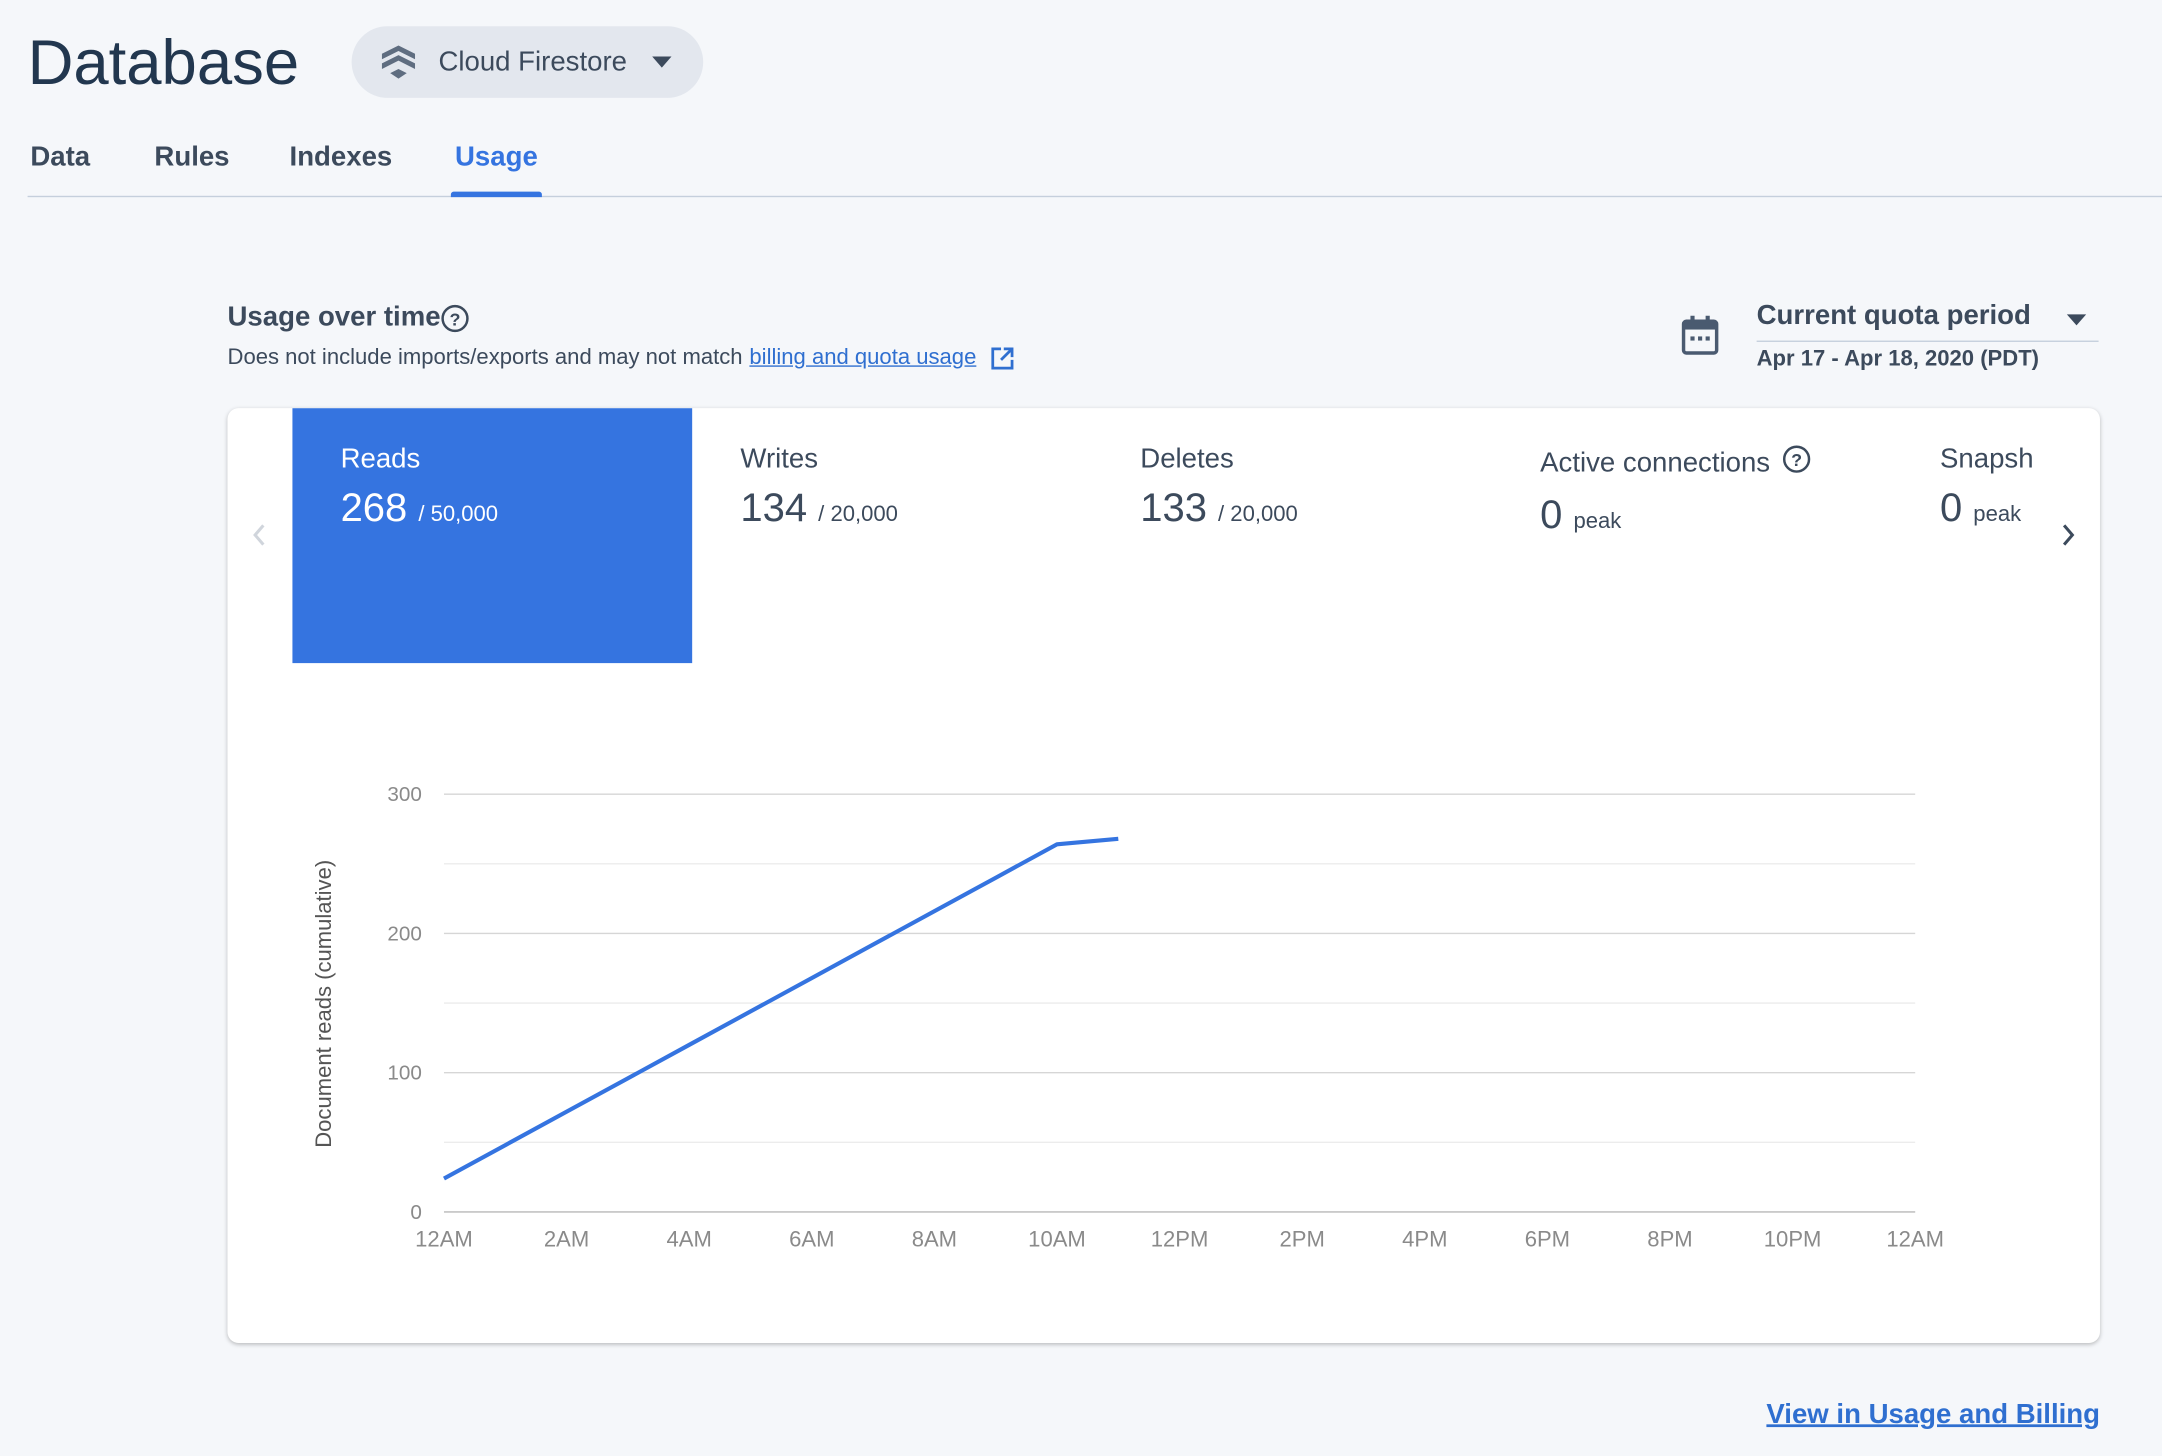 The image size is (2162, 1456). I want to click on x-tick-label: 10PM, so click(1793, 1238).